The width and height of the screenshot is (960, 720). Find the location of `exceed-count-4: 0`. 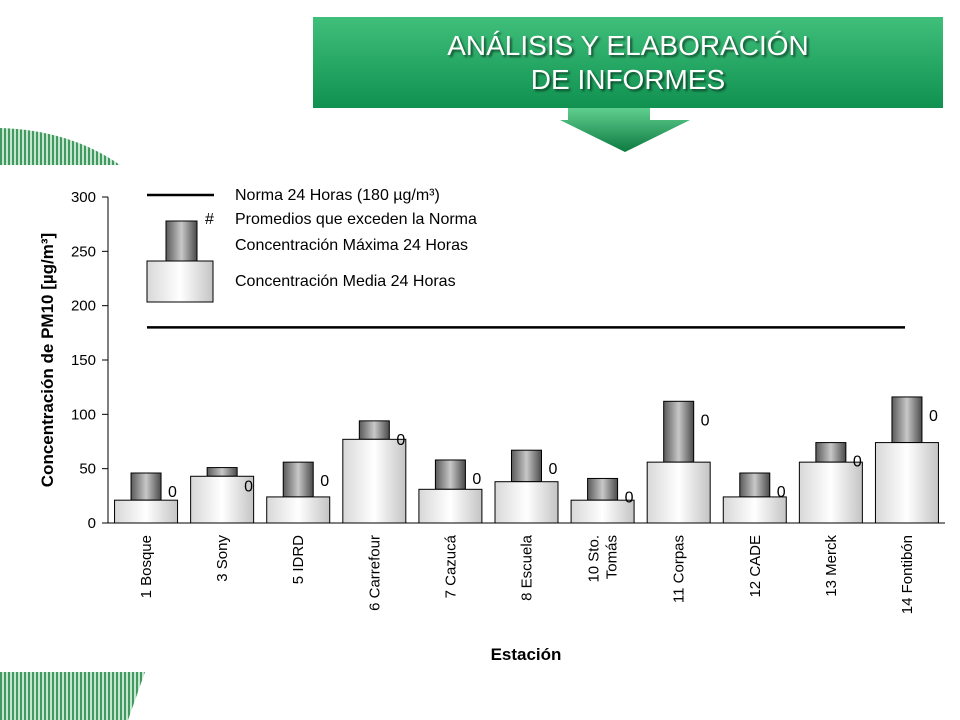

exceed-count-4: 0 is located at coordinates (476, 479).